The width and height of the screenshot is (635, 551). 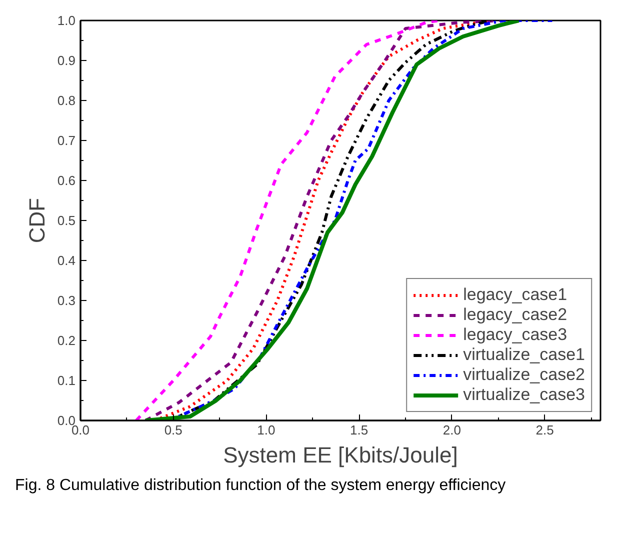 What do you see at coordinates (340, 455) in the screenshot?
I see `x-axis-title: System EE [Kbits/Joule]` at bounding box center [340, 455].